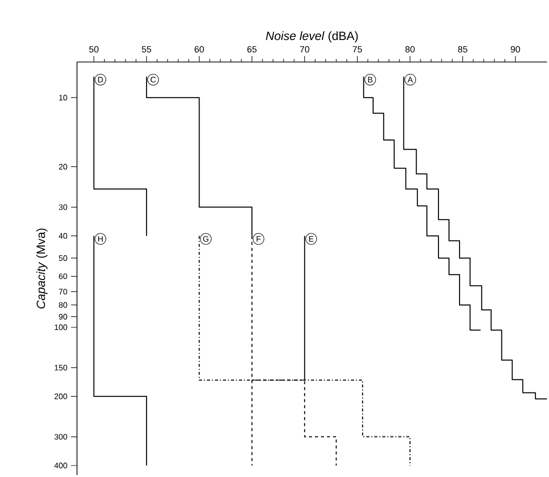  I want to click on y-axis-title: Capacity (Mva), so click(42, 268).